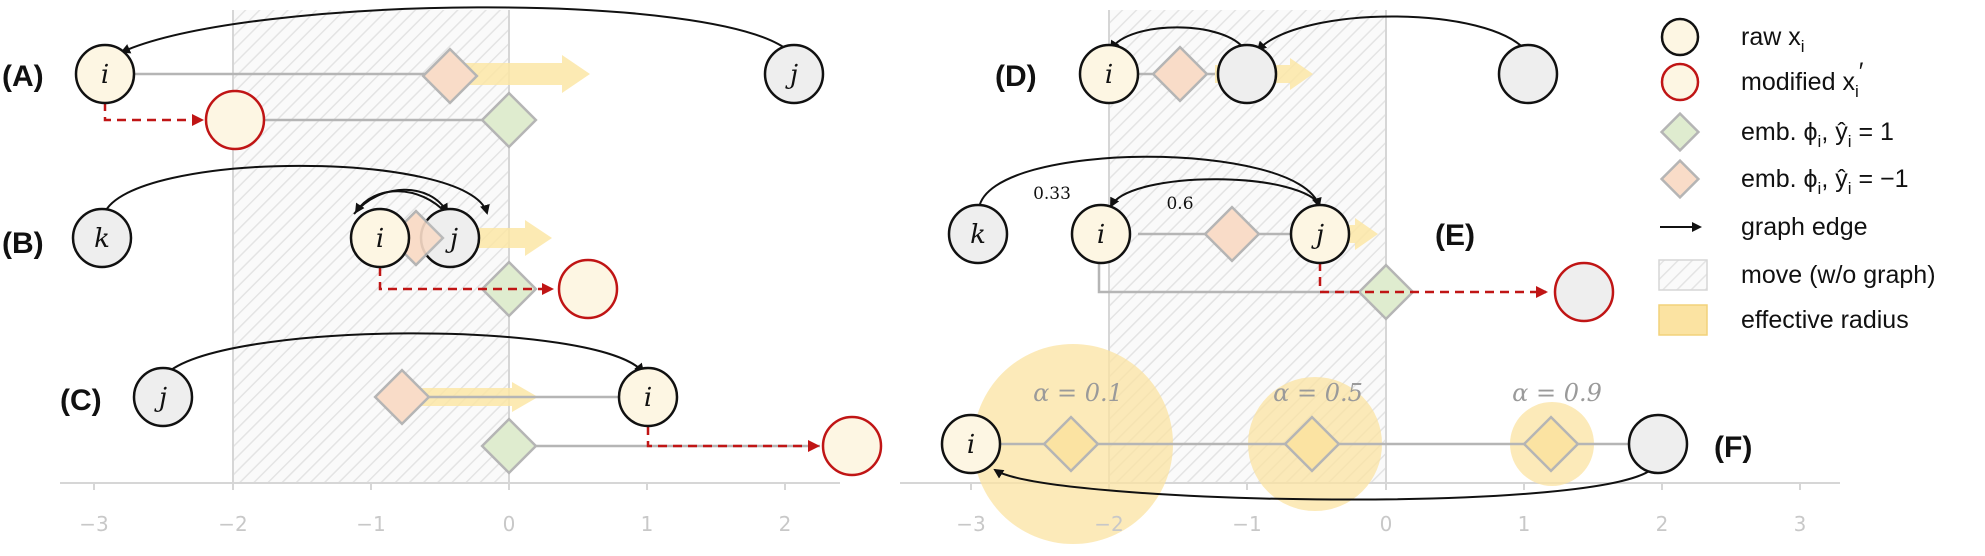 The image size is (1985, 556). I want to click on right-axis-ticks: −3 −2 −1 0 1 2 3, so click(1381, 524).